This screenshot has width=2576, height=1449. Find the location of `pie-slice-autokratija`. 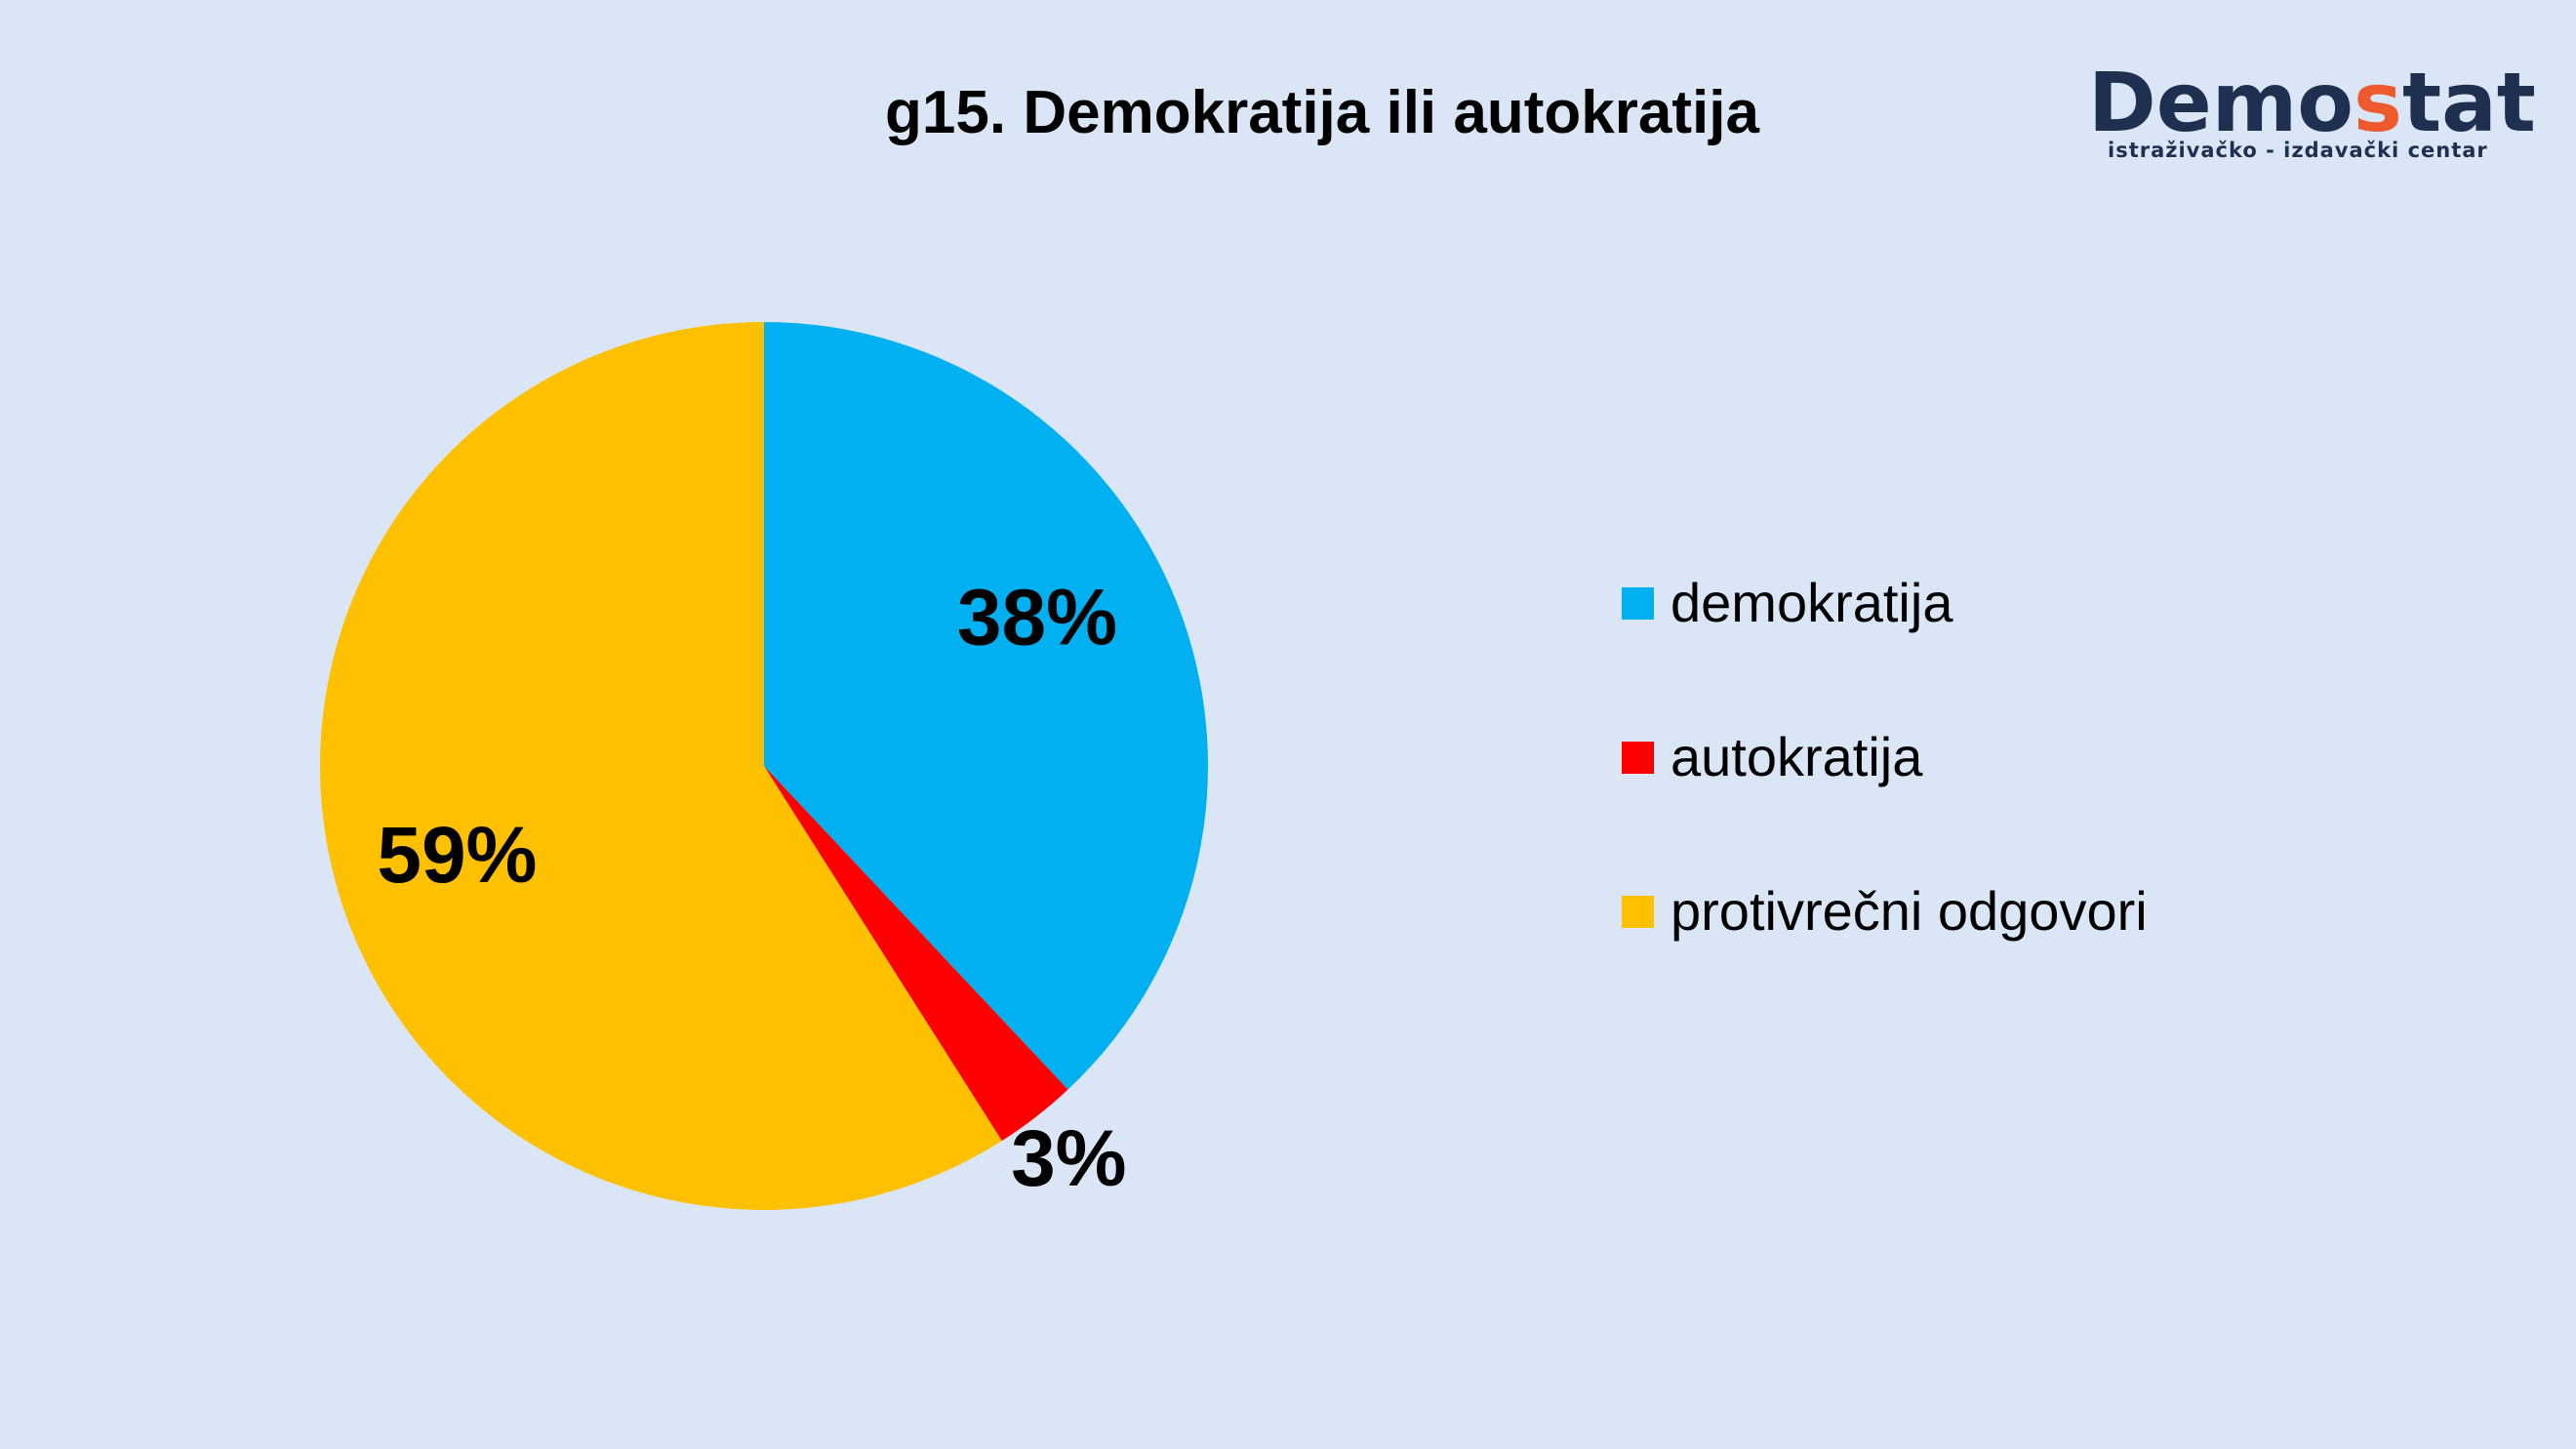

pie-slice-autokratija is located at coordinates (916, 954).